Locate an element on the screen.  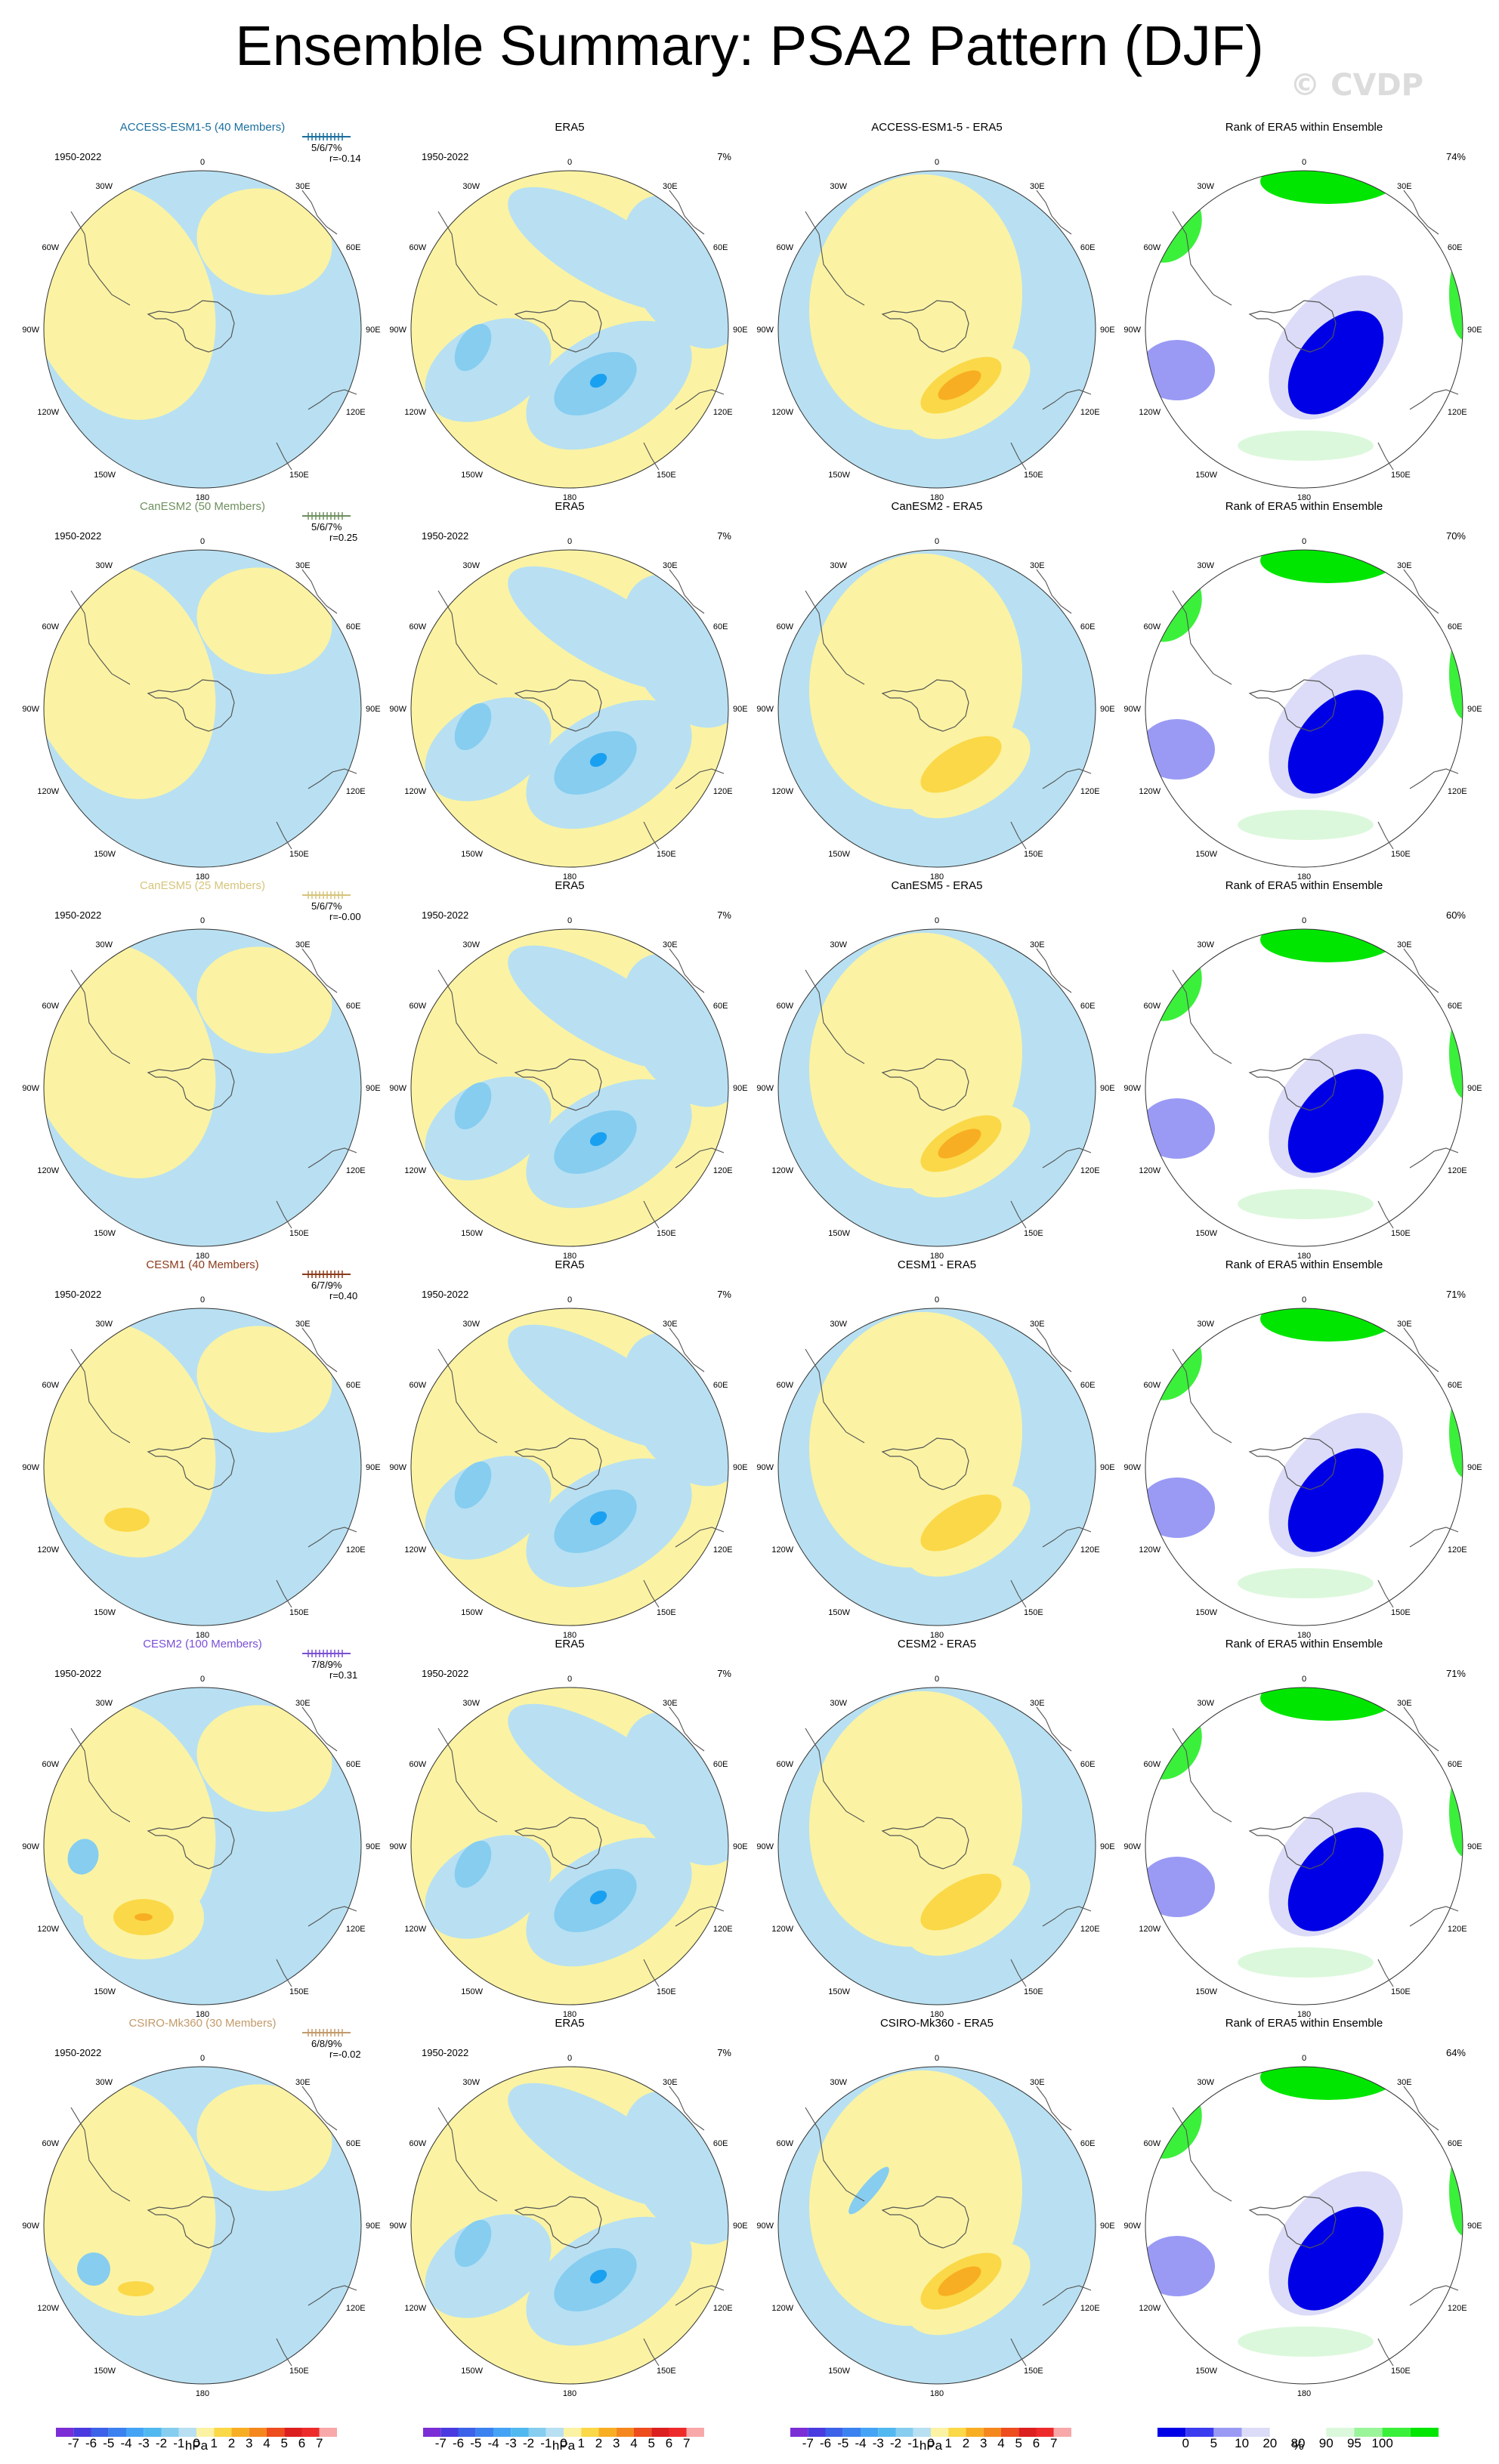
negative-anomaly is located at coordinates (83, 1857).